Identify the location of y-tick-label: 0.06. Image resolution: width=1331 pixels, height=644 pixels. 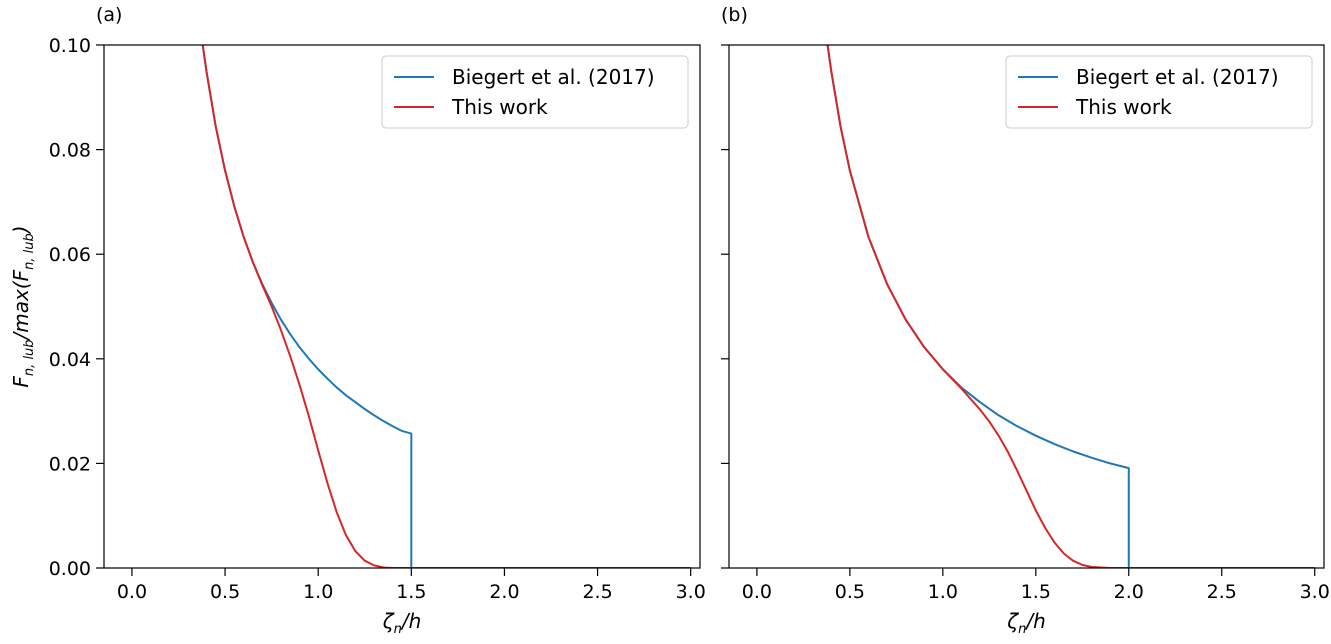
(70, 255).